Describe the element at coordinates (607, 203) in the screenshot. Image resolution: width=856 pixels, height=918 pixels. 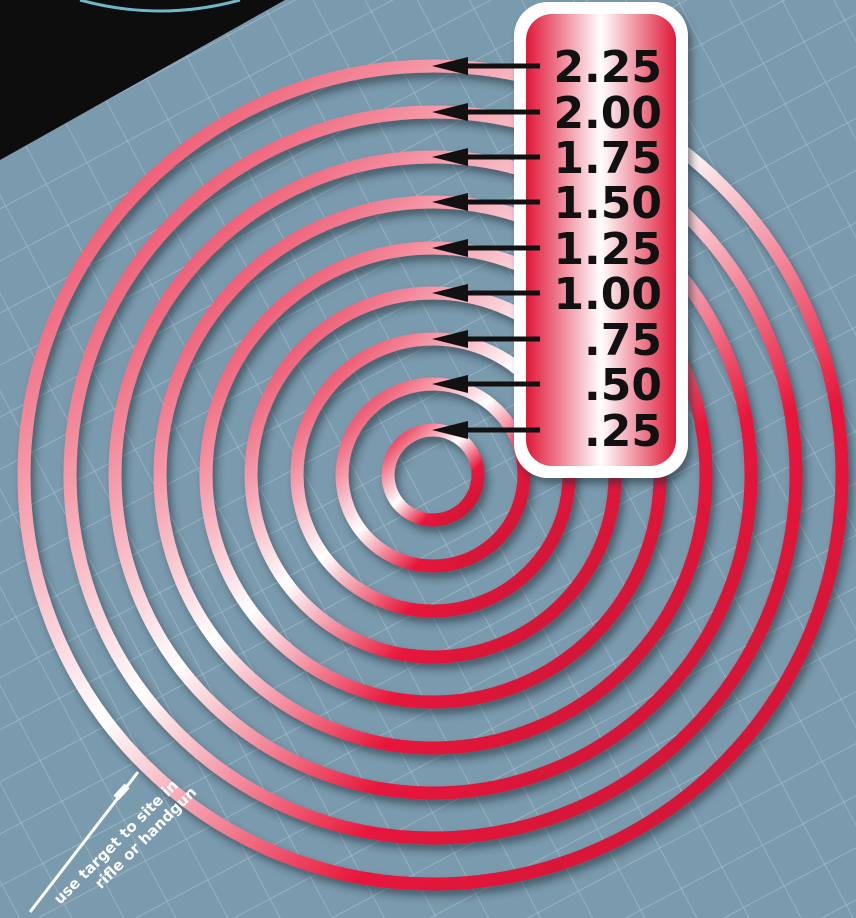
I see `ring-label: 1.50` at that location.